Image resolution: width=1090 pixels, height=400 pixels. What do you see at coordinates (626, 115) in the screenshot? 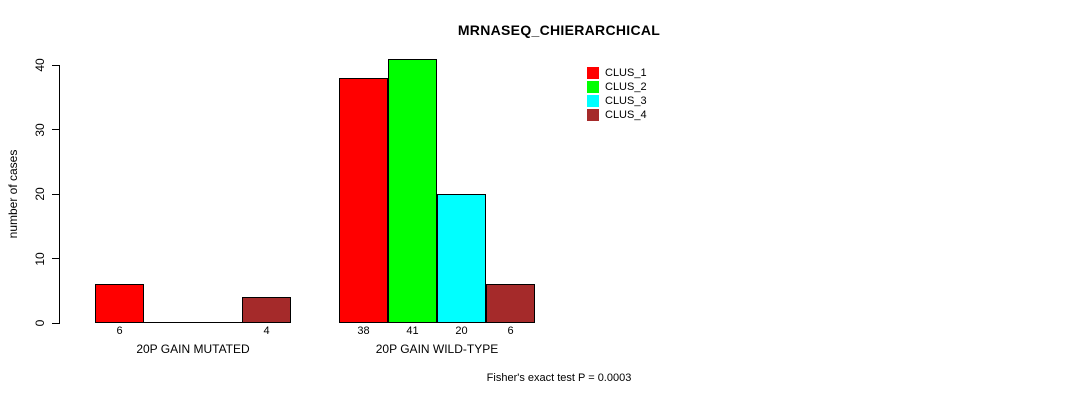
I see `legend-label-clus-4: CLUS_4` at bounding box center [626, 115].